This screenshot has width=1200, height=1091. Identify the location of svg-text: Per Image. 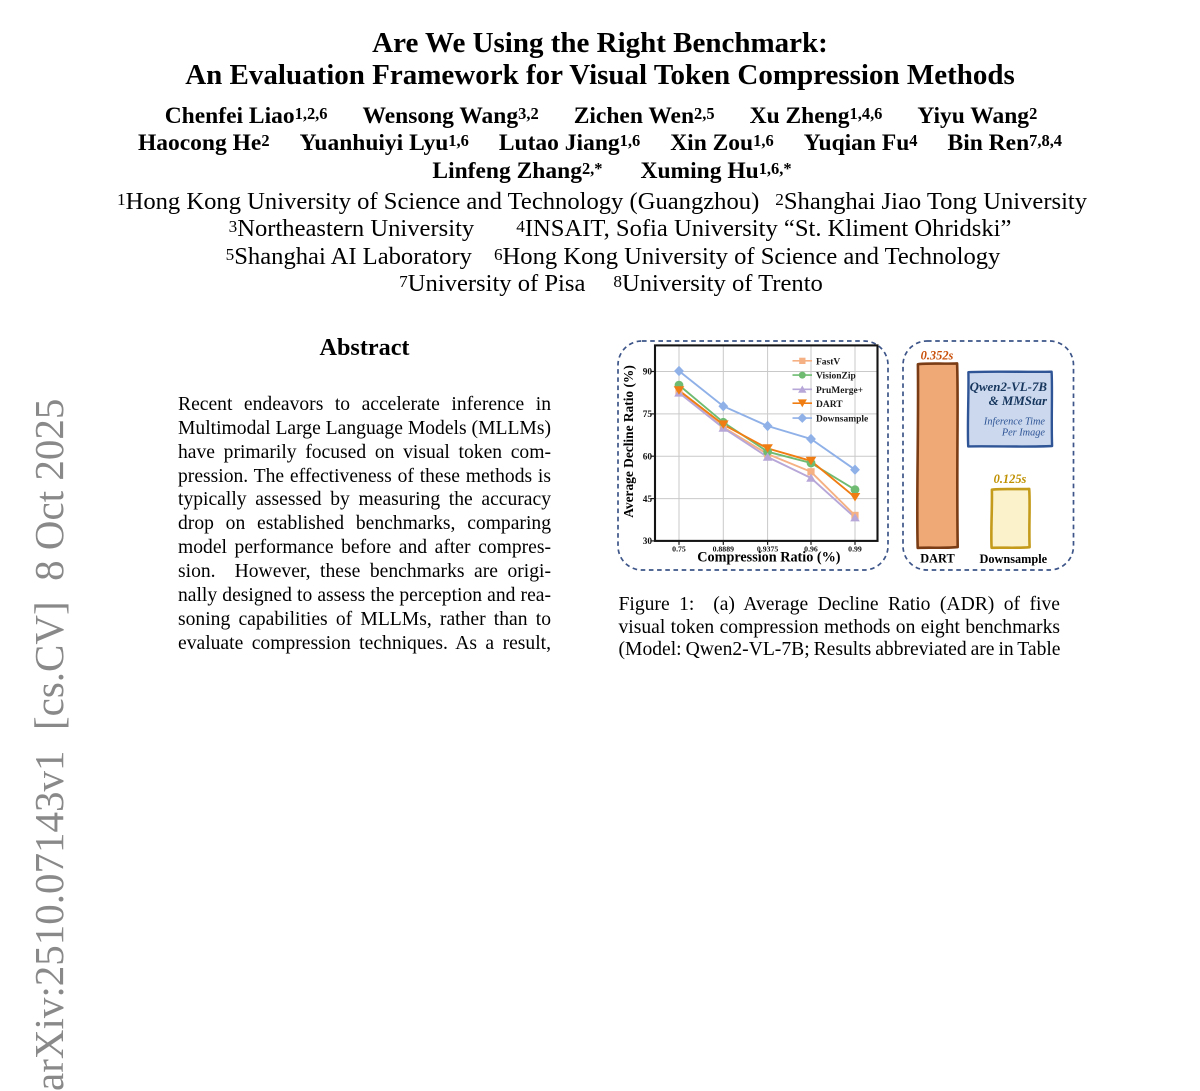
(1023, 432).